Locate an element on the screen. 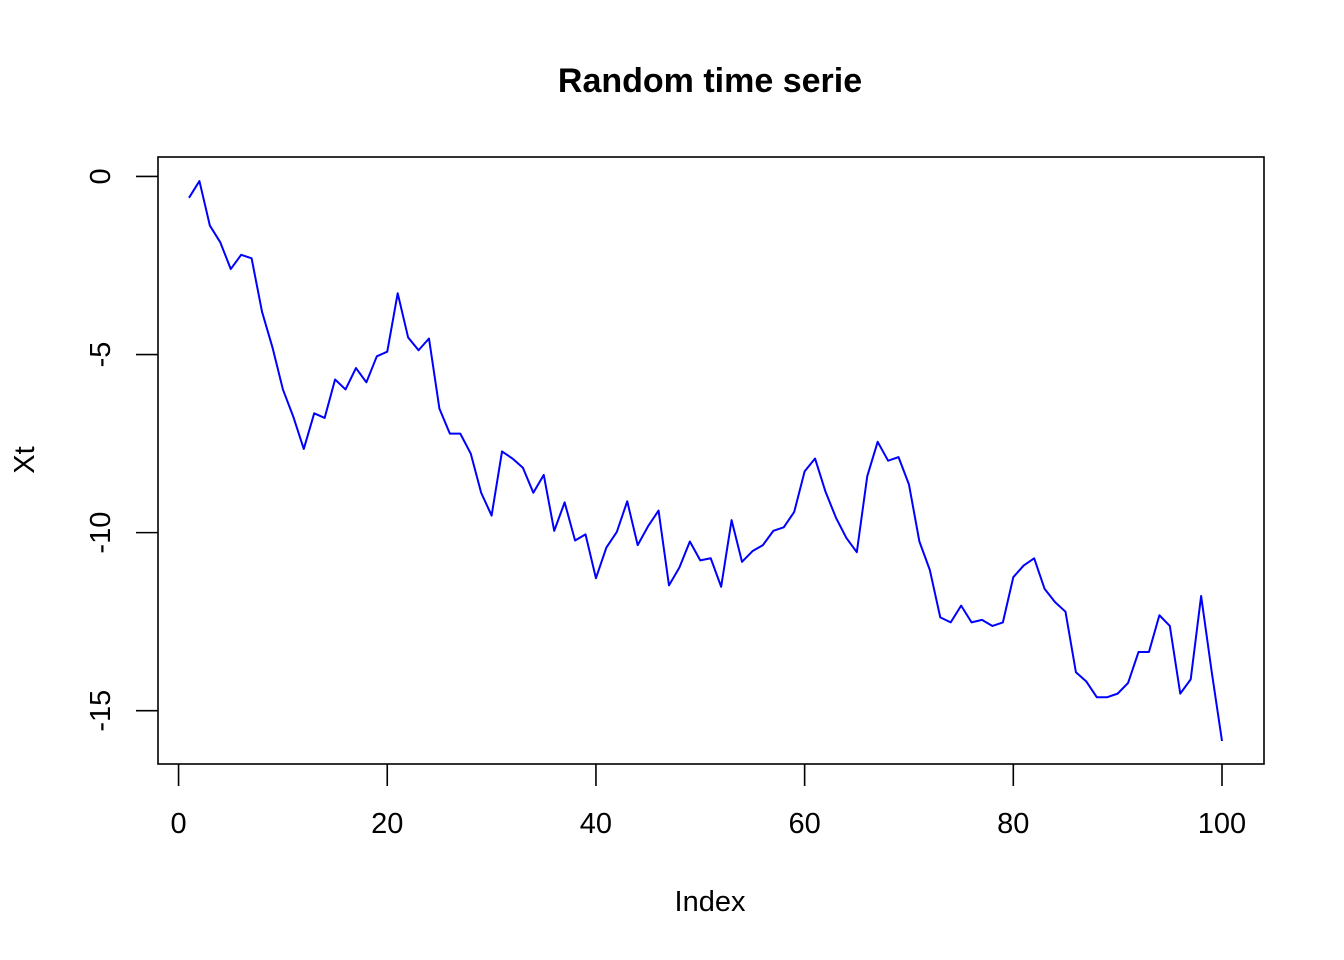  y-axis-label: Xt is located at coordinates (25, 459).